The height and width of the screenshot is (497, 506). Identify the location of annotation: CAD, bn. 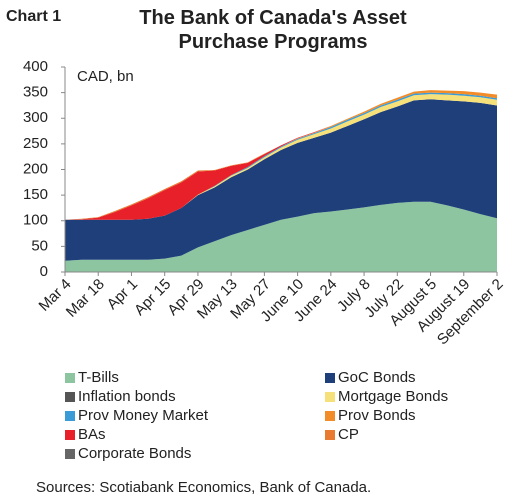
(105, 76).